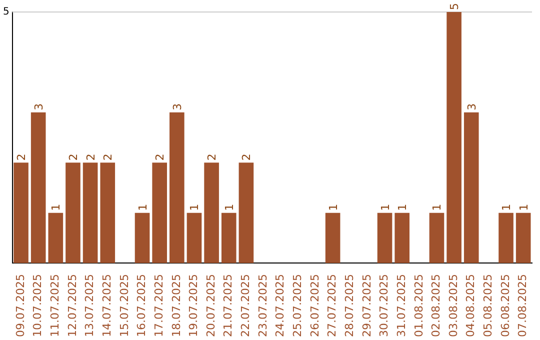 The image size is (540, 340). I want to click on x-tick-label: 04.08.2025, so click(471, 306).